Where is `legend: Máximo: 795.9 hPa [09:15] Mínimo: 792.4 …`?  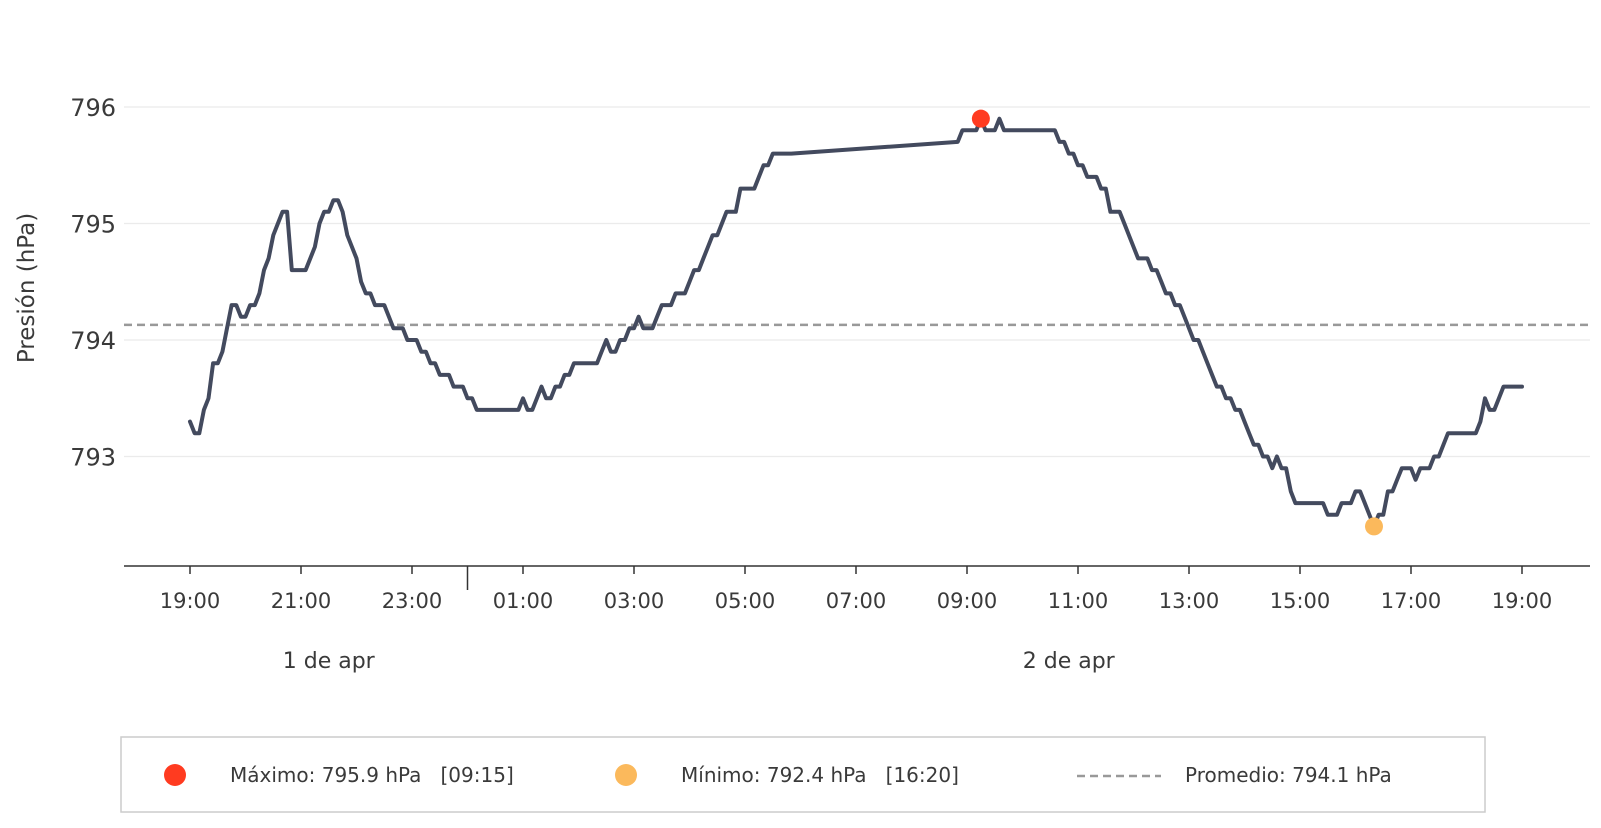 legend: Máximo: 795.9 hPa [09:15] Mínimo: 792.4 … is located at coordinates (803, 774).